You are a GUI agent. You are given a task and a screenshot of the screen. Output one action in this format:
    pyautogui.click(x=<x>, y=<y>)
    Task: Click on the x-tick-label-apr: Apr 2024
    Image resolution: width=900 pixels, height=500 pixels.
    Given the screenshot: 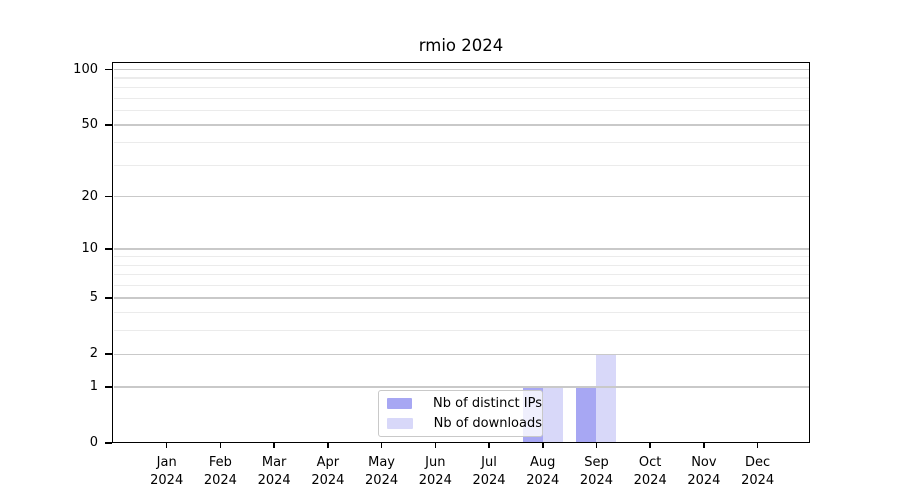 What is the action you would take?
    pyautogui.click(x=328, y=471)
    